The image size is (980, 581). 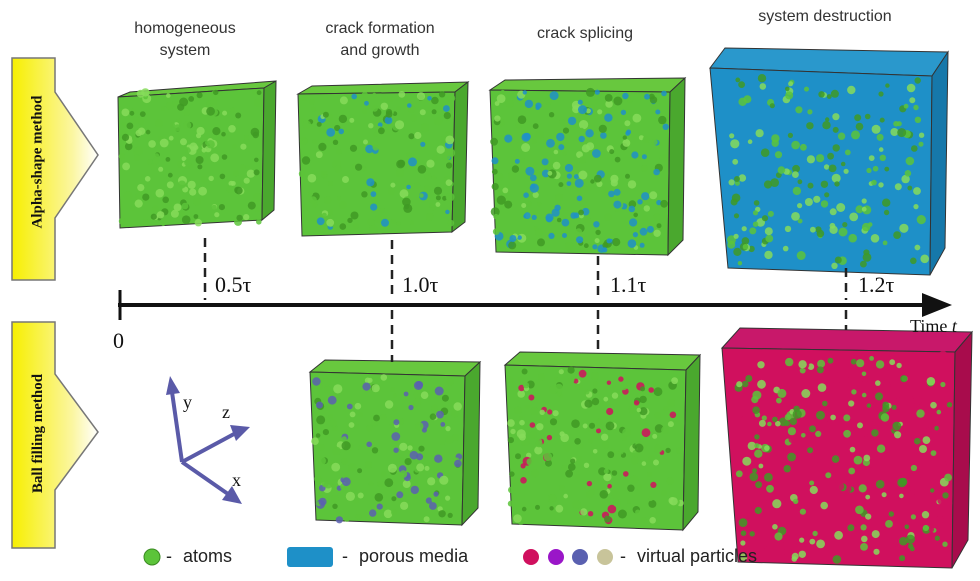 What do you see at coordinates (152, 557) in the screenshot?
I see `legend-atom-marker` at bounding box center [152, 557].